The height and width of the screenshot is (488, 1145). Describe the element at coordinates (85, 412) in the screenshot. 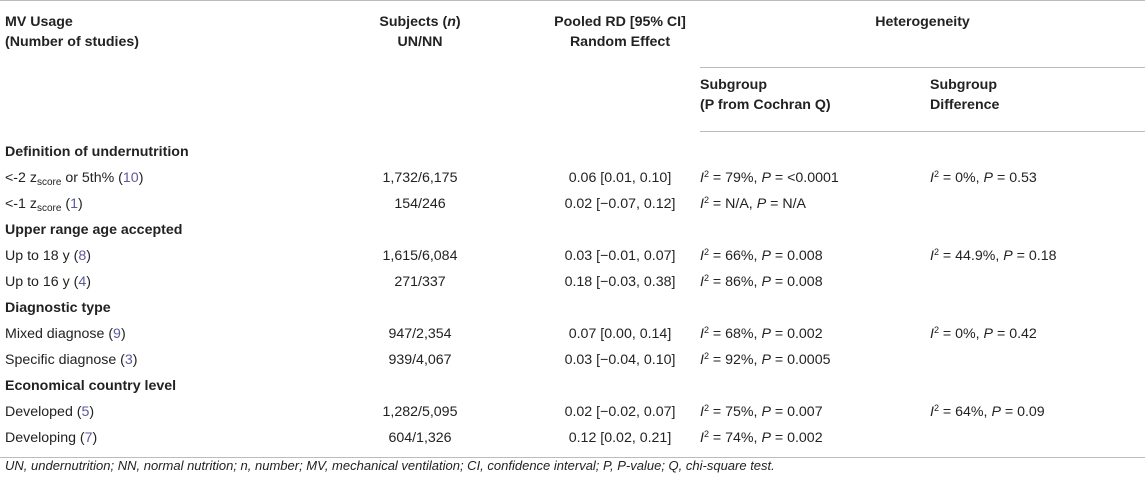

I see `study-count: 5` at that location.